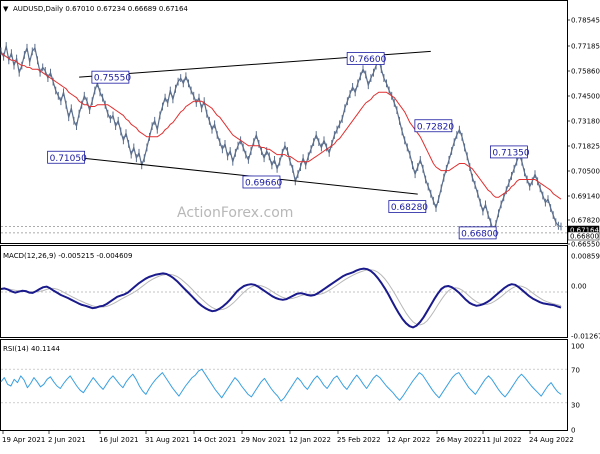  I want to click on macd-title: MACD(12,26,9) -0.005215 -0.004609, so click(67, 256).